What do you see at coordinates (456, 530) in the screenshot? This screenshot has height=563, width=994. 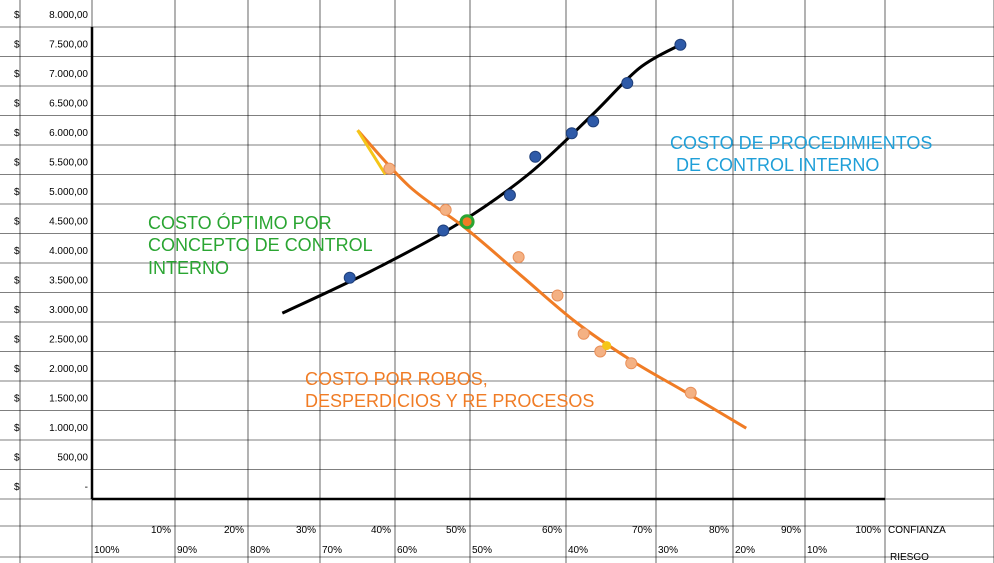 I see `x-tick-confianza: 50%` at bounding box center [456, 530].